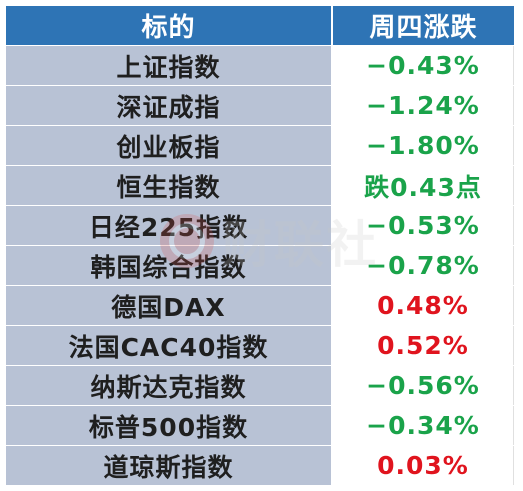 The image size is (523, 491). I want to click on table-row: 韩国综合指数 −0.78%, so click(260, 266).